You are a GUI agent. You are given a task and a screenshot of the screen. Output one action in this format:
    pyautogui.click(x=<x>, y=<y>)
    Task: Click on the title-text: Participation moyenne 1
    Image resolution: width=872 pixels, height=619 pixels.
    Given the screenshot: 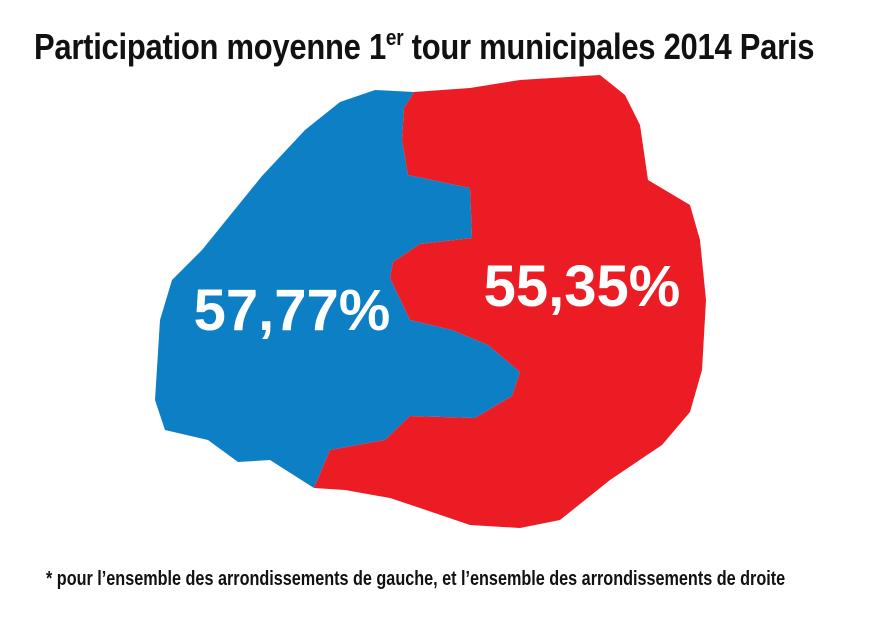 What is the action you would take?
    pyautogui.click(x=210, y=46)
    